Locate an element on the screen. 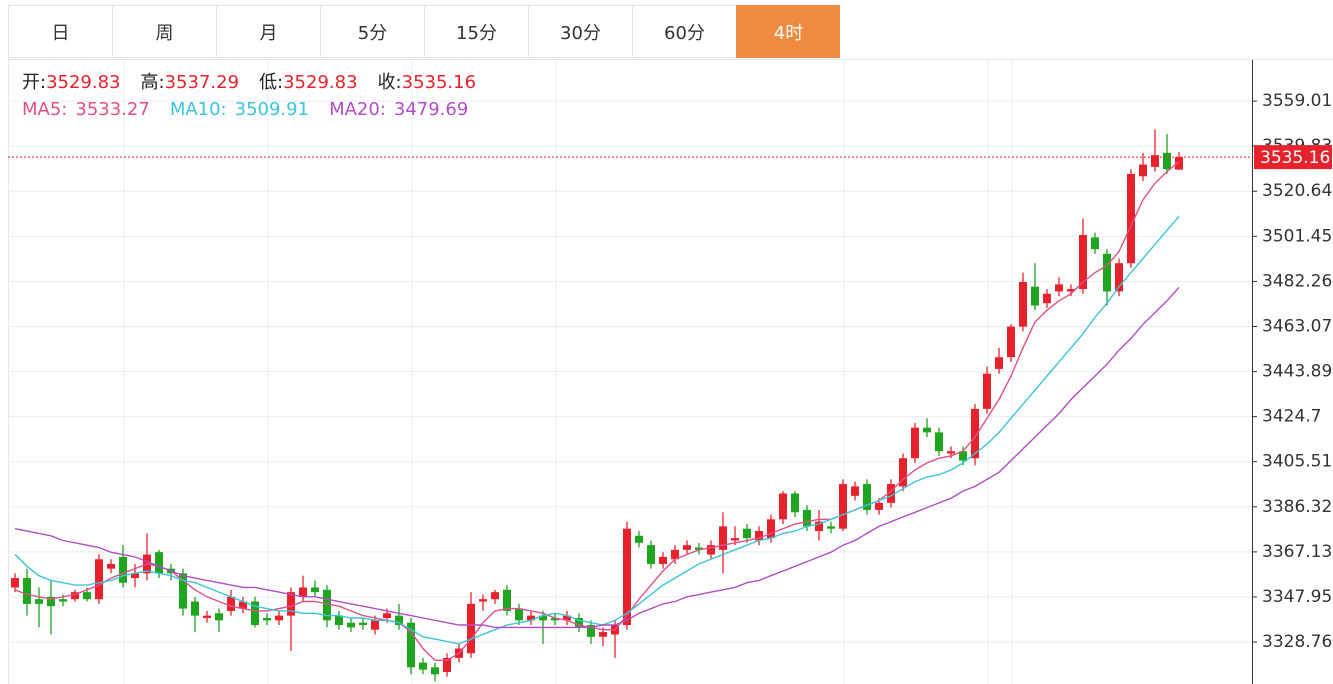  ohlc-info: 开:3529.83 高:3537.29 低:3529.83 收:3535.16 is located at coordinates (249, 82).